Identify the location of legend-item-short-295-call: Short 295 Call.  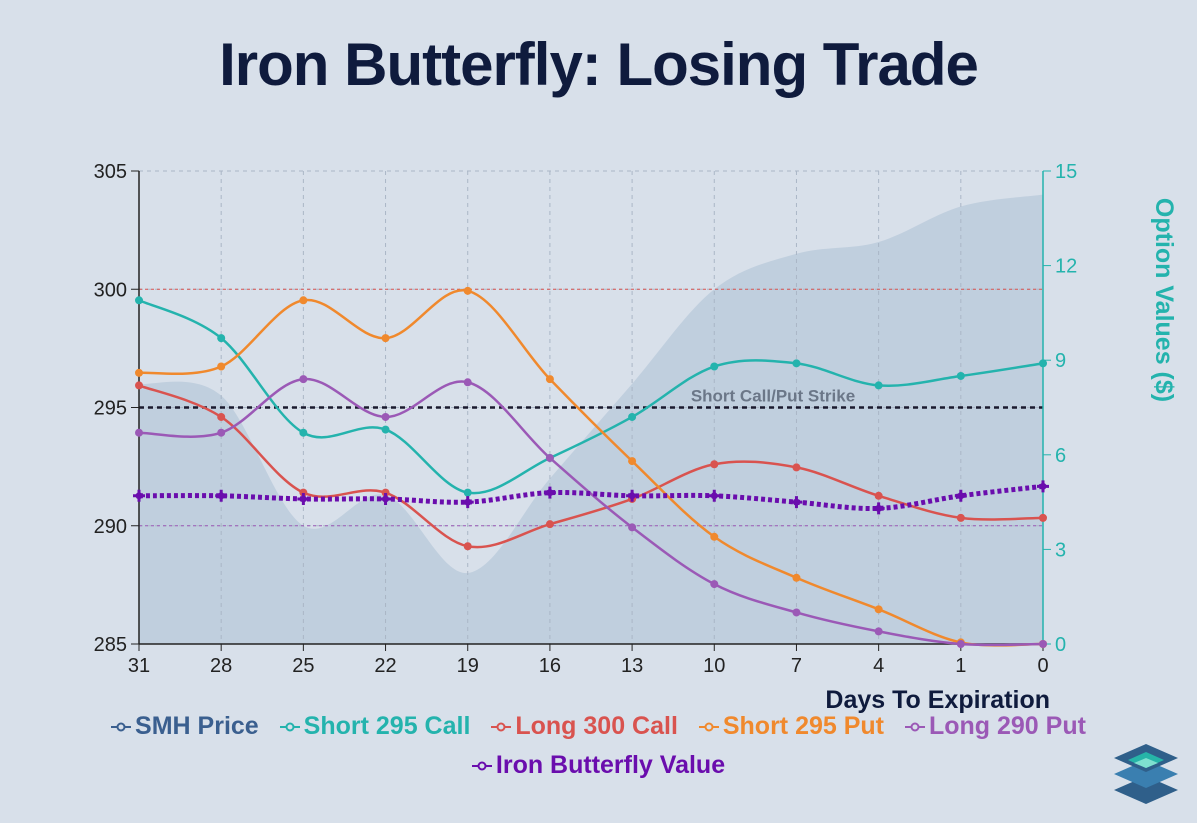
(375, 726).